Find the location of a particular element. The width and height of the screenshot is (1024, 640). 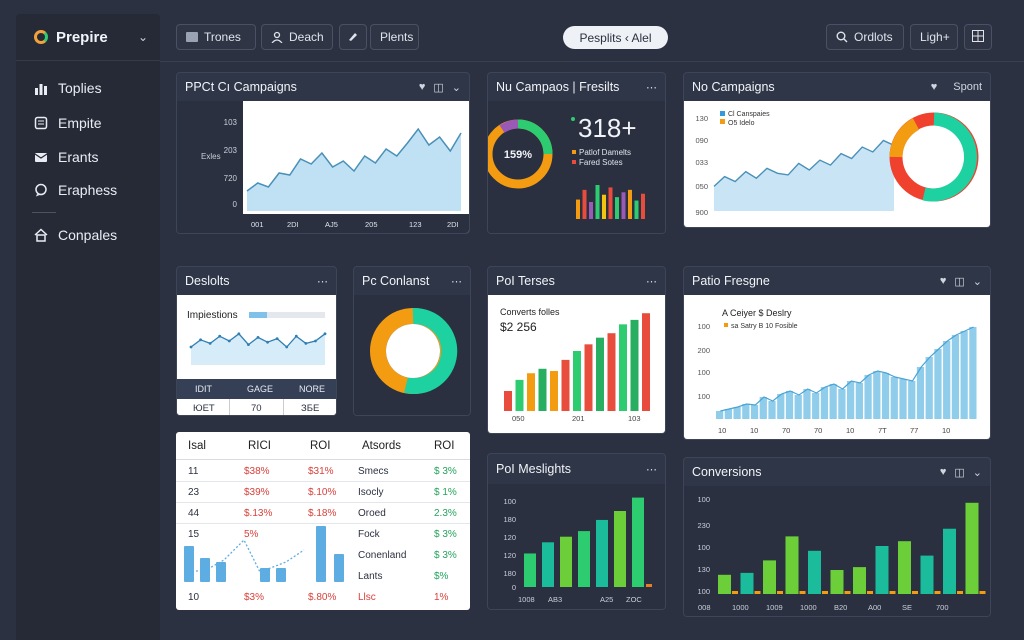

table-cell: $39% is located at coordinates (257, 492).